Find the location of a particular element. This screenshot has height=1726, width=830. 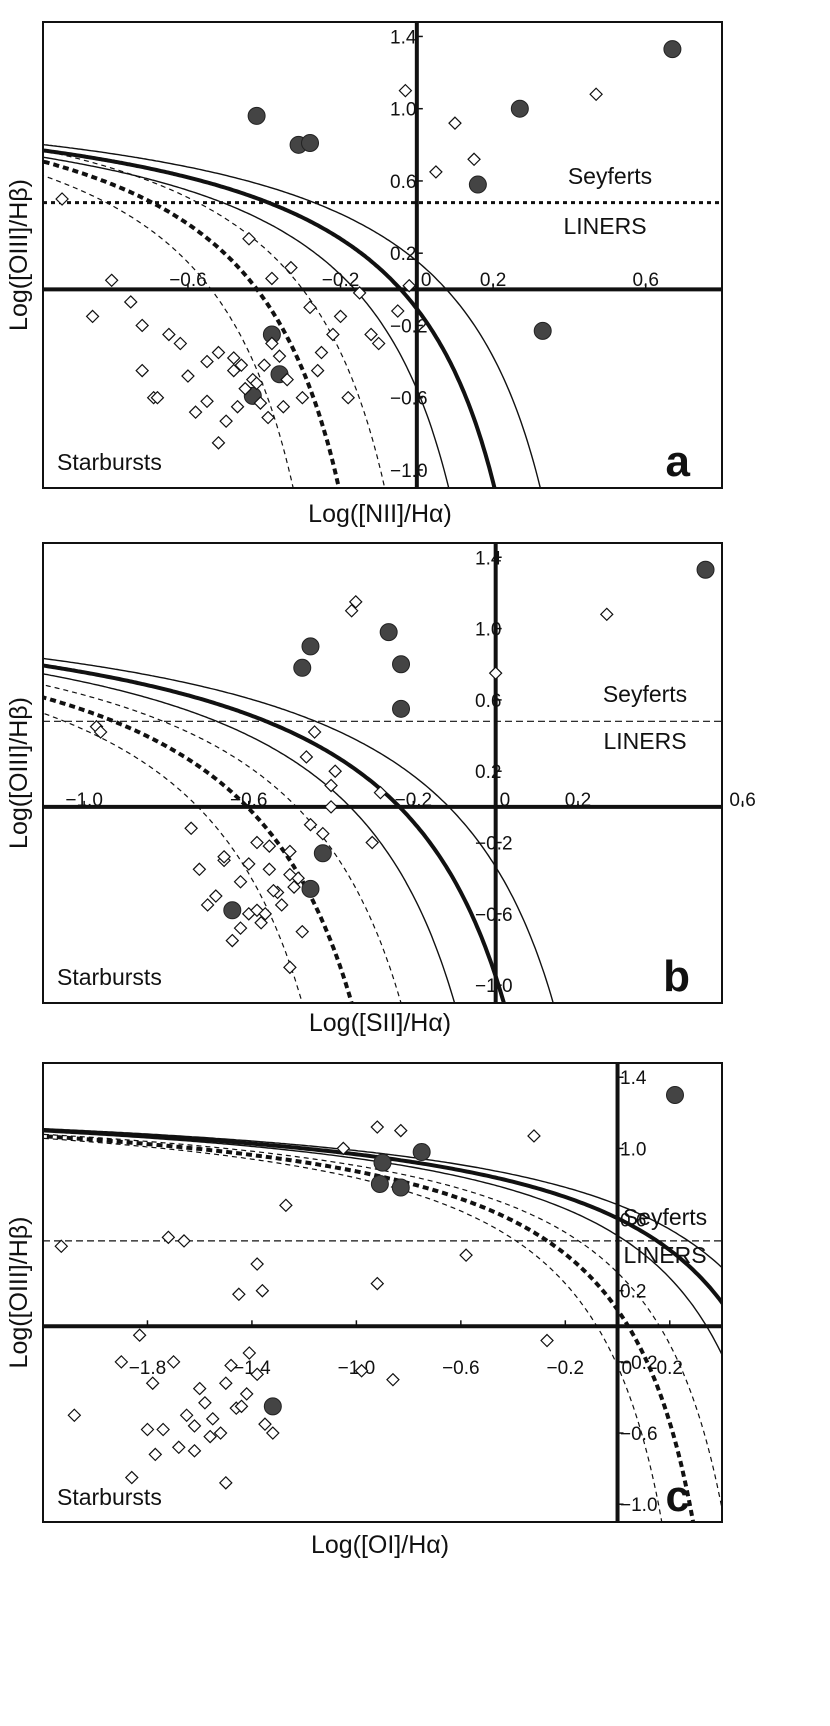

x-axis-label: Log([SII]/Hα) is located at coordinates (380, 1023).